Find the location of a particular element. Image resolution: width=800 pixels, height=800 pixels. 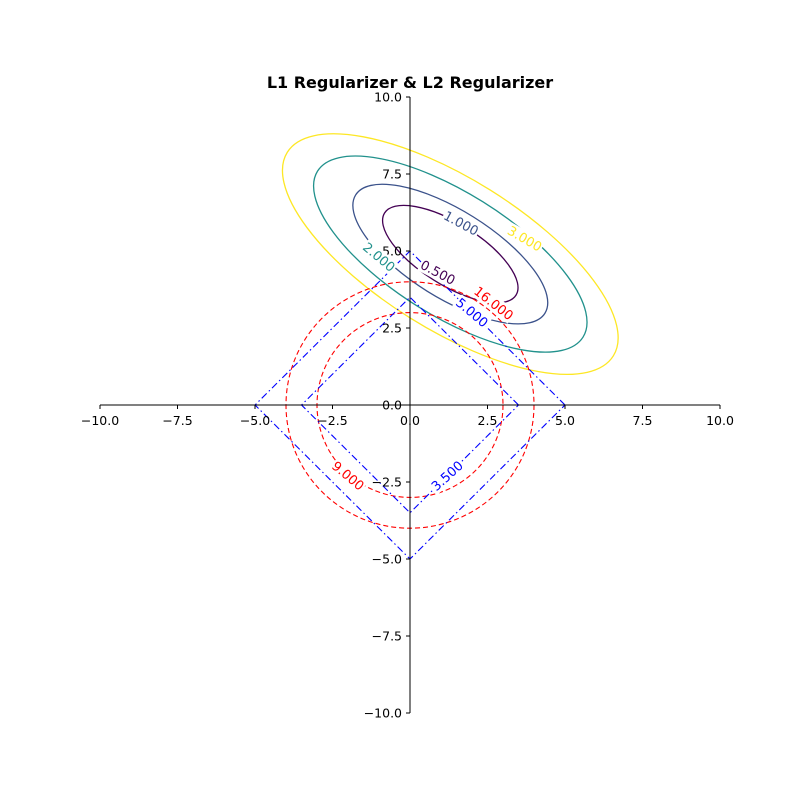

loss-contour-label-3-000: 3.000 is located at coordinates (524, 240).